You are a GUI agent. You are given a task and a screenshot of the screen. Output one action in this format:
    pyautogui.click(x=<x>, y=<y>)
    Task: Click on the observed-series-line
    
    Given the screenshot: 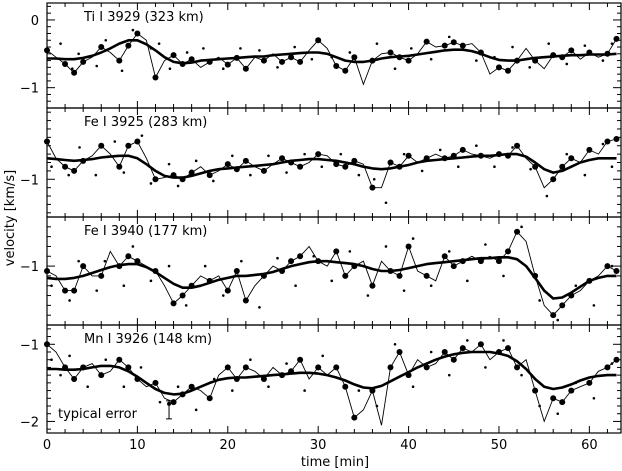 What is the action you would take?
    pyautogui.click(x=331, y=163)
    